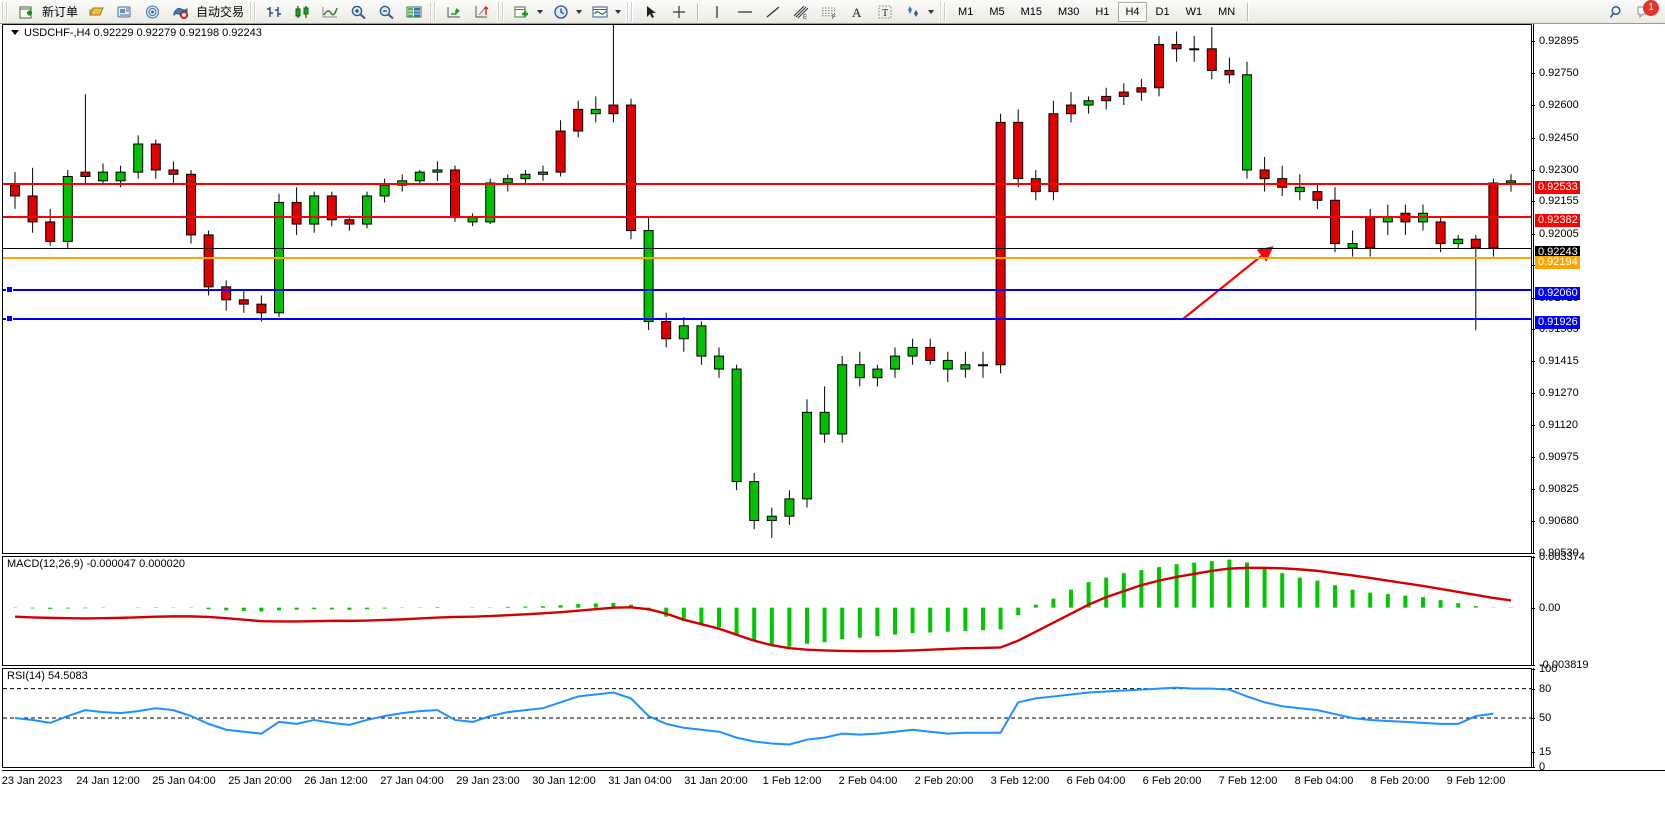 The height and width of the screenshot is (835, 1665). I want to click on time-axis-label: 30 Jan 12:00, so click(564, 781).